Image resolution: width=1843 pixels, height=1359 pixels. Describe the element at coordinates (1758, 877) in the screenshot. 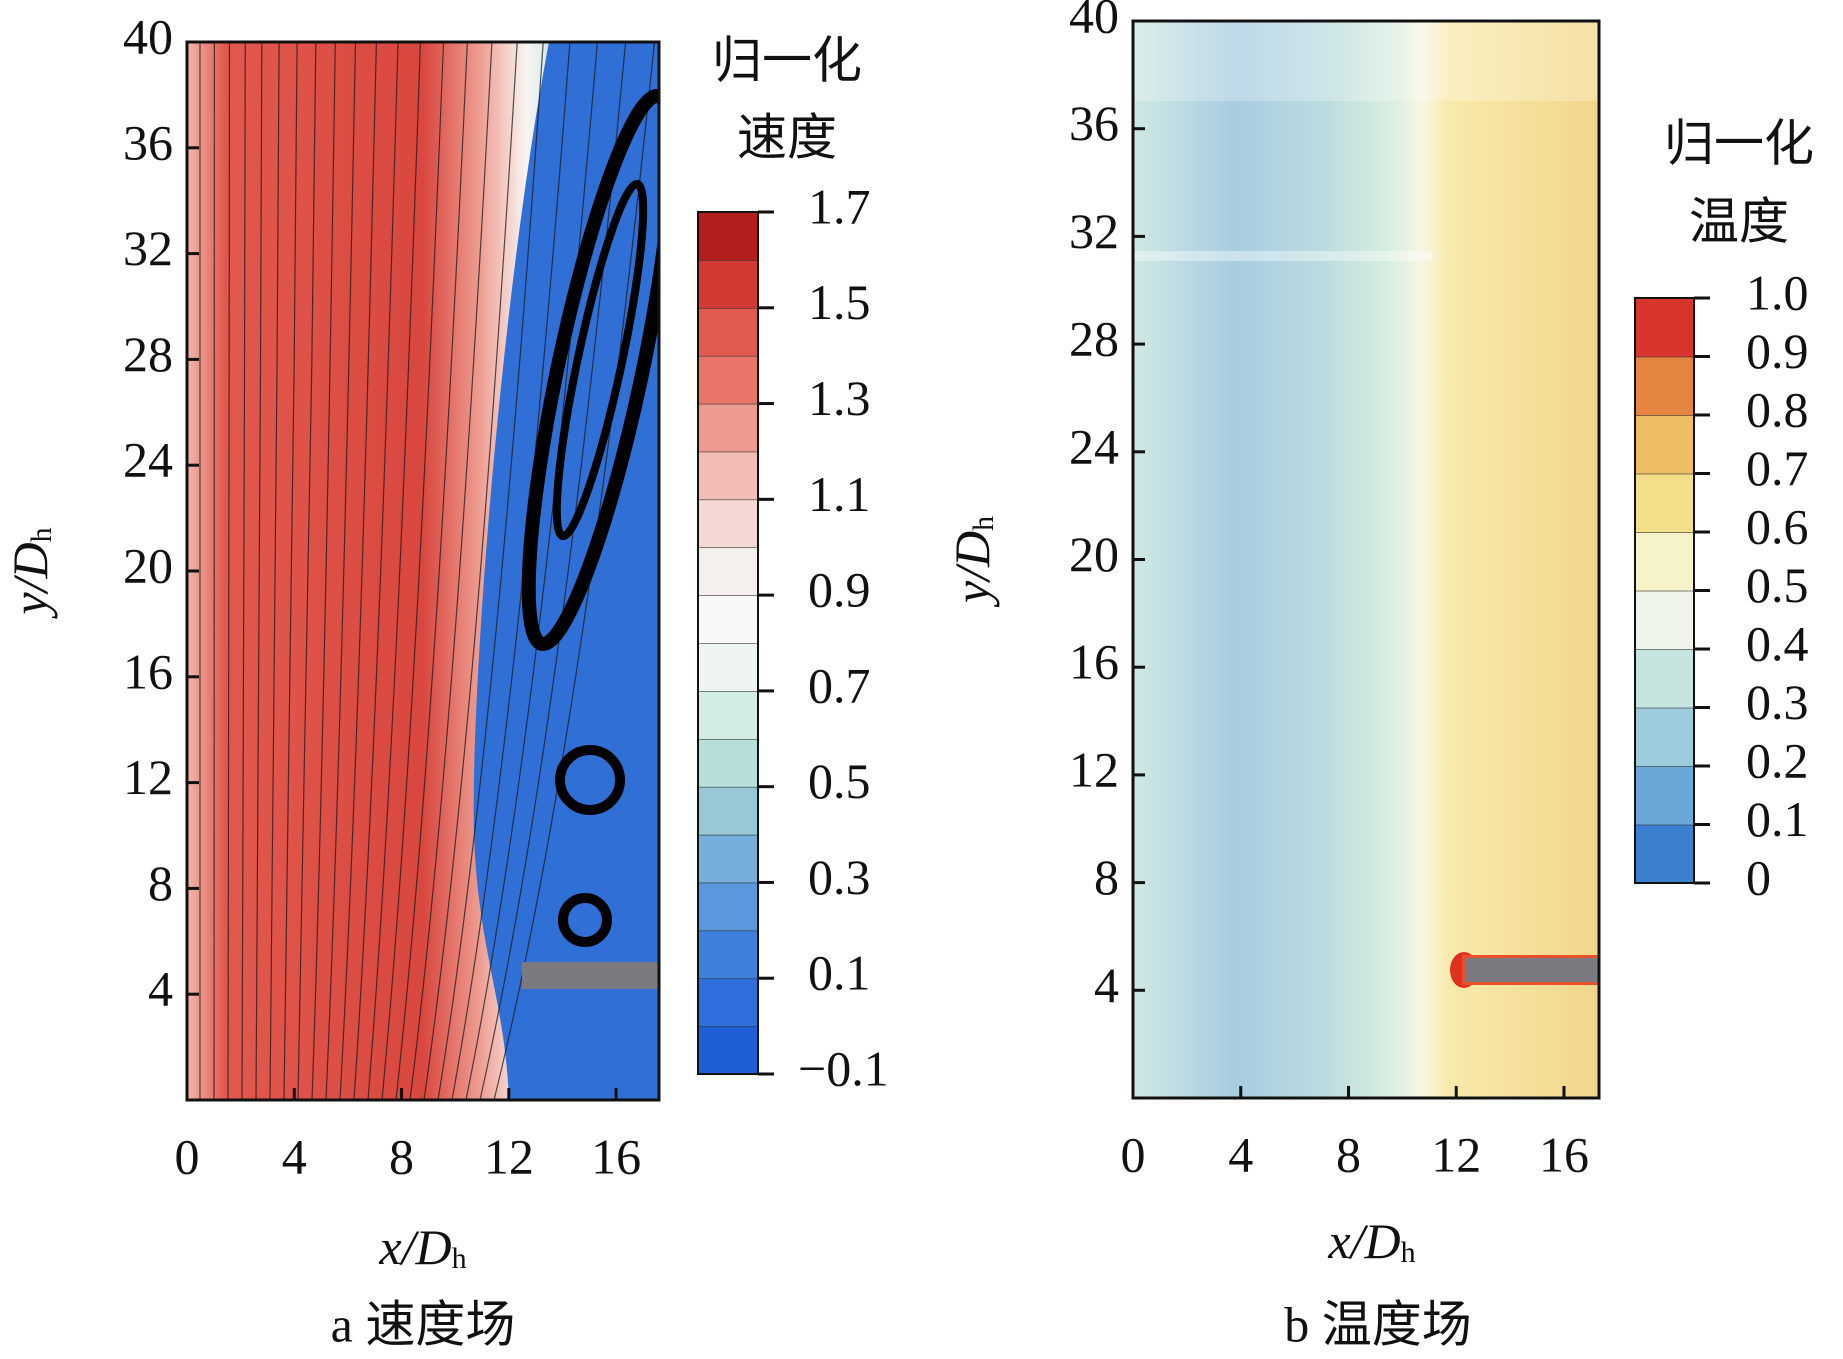

I see `colorbar-tick-label: 0` at that location.